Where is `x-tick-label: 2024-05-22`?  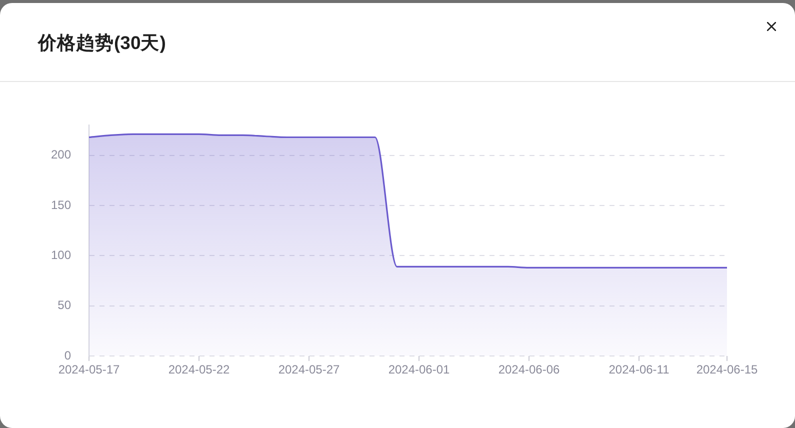
x-tick-label: 2024-05-22 is located at coordinates (199, 369).